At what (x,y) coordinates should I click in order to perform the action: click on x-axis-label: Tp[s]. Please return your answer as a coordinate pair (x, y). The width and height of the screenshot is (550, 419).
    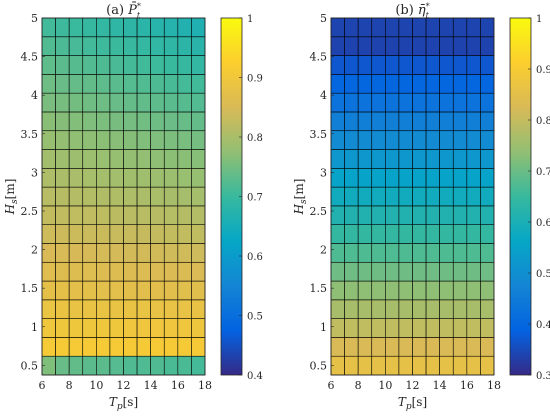
    Looking at the image, I should click on (123, 403).